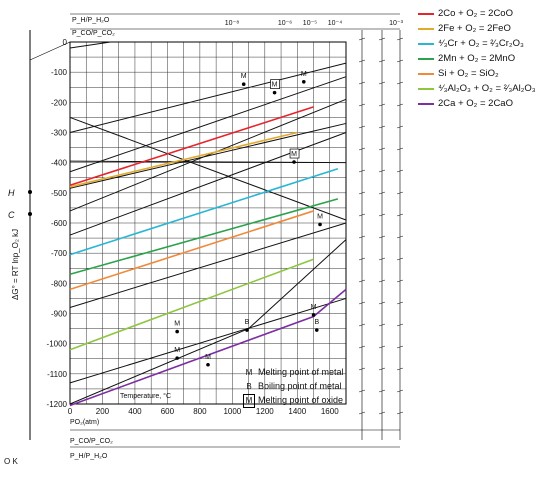  What do you see at coordinates (59, 193) in the screenshot?
I see `y-tick-label: -500` at bounding box center [59, 193].